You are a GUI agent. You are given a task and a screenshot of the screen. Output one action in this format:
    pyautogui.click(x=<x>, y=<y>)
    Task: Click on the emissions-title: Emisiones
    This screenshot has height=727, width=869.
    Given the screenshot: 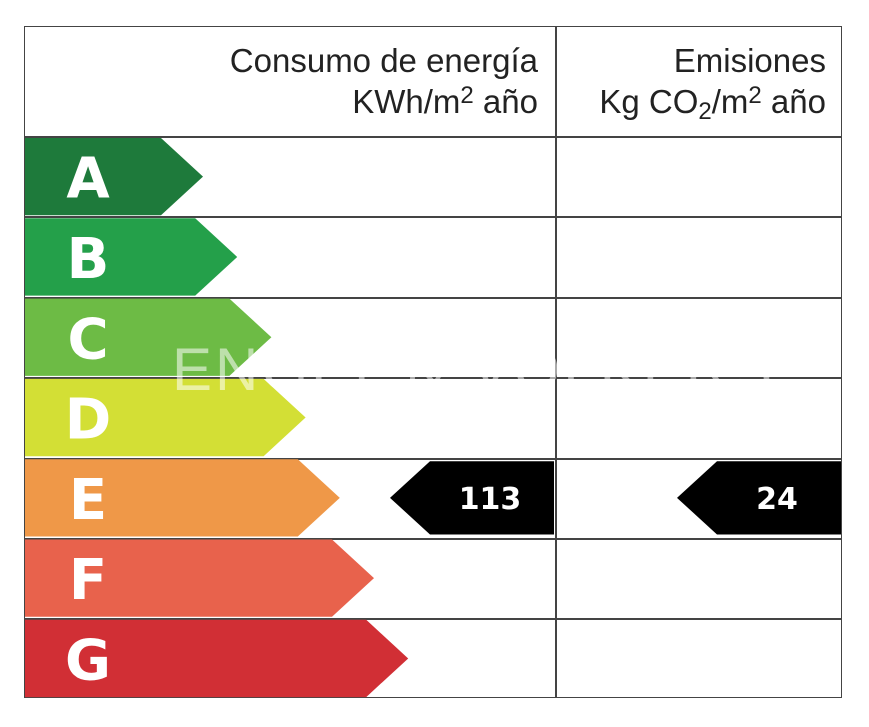 What is the action you would take?
    pyautogui.click(x=749, y=60)
    